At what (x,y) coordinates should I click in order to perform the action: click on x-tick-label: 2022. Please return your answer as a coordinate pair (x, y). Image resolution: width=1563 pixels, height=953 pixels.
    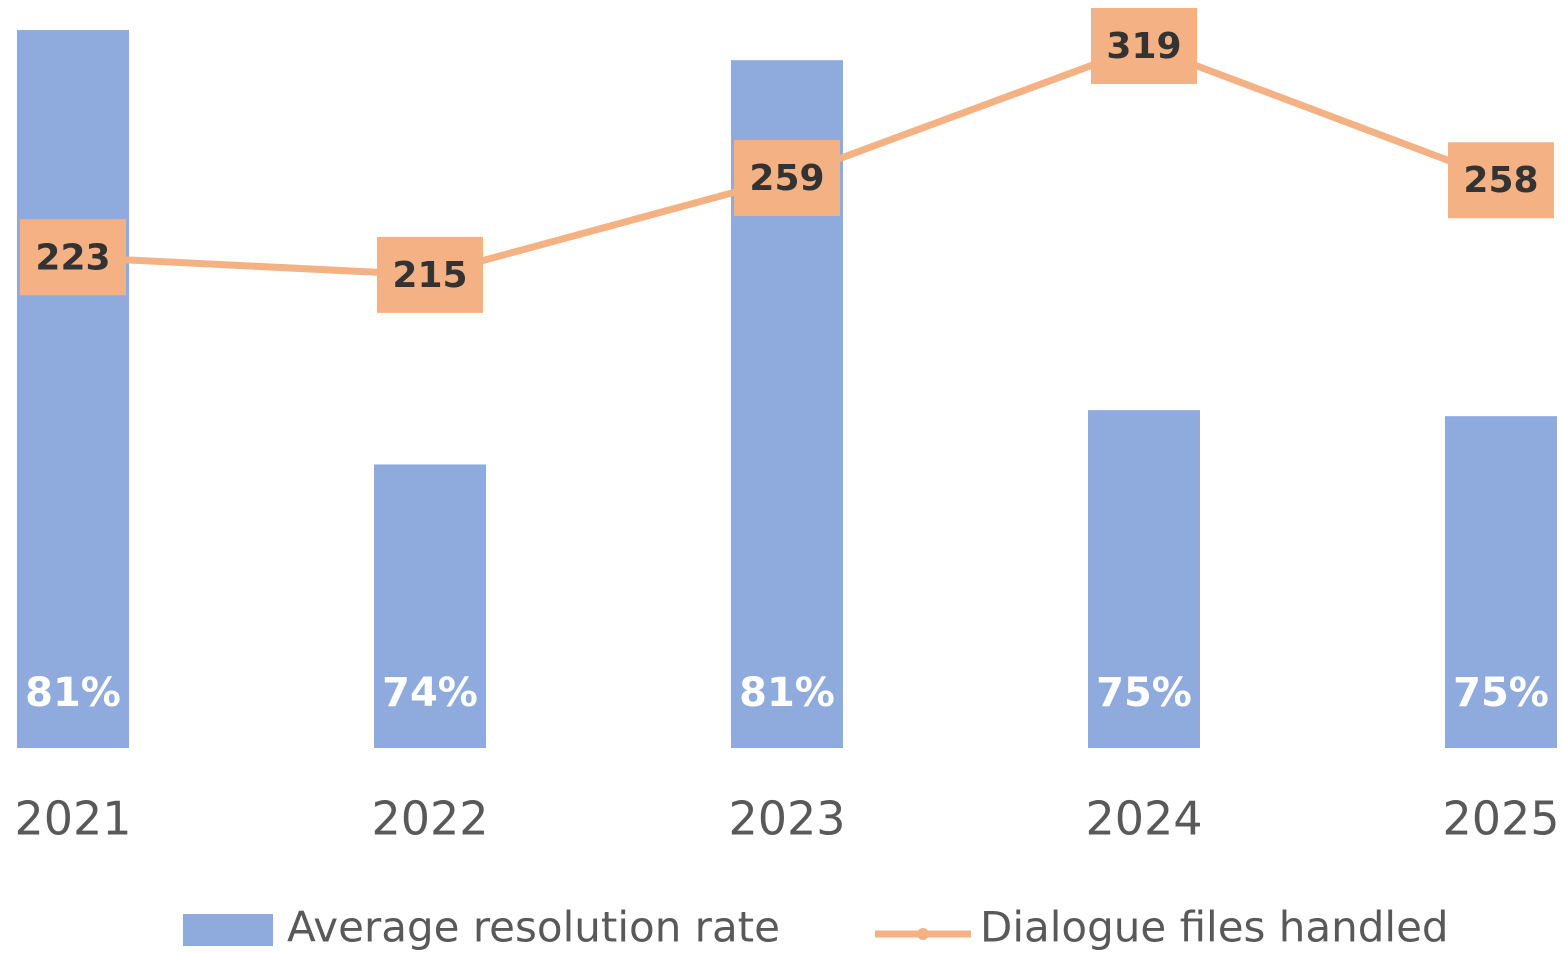
    Looking at the image, I should click on (429, 819).